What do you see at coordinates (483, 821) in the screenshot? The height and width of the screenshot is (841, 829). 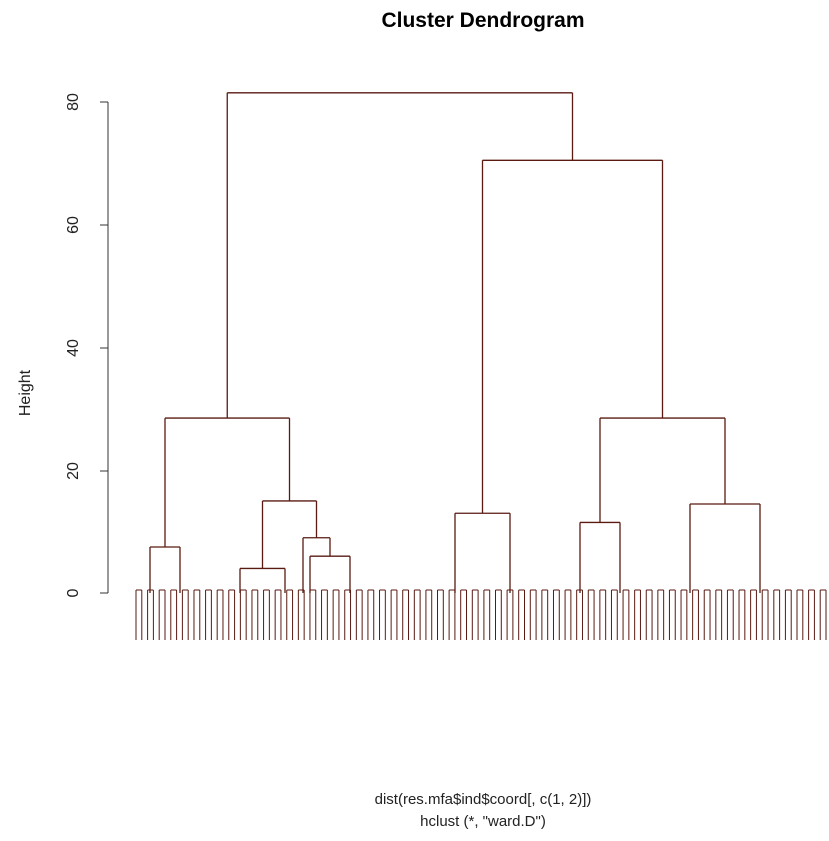 I see `subtitle-method: hclust (*, "ward.D")` at bounding box center [483, 821].